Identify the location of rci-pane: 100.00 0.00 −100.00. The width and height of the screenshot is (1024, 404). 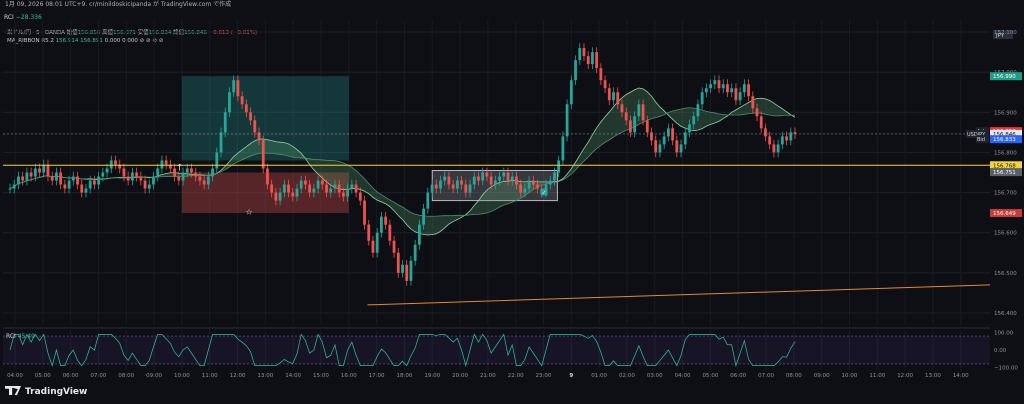
(513, 349).